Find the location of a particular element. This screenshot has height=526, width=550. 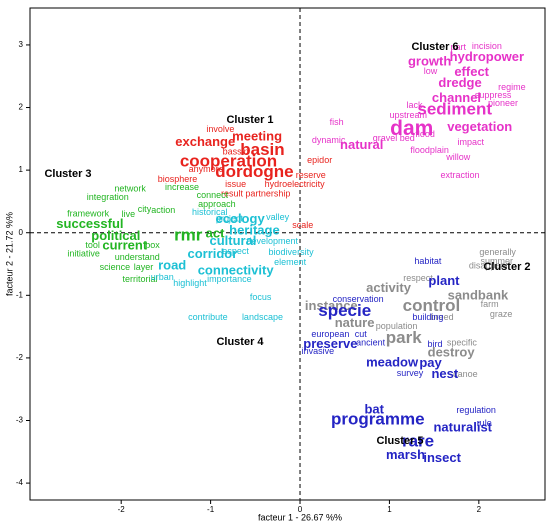

word: invasive is located at coordinates (318, 351).